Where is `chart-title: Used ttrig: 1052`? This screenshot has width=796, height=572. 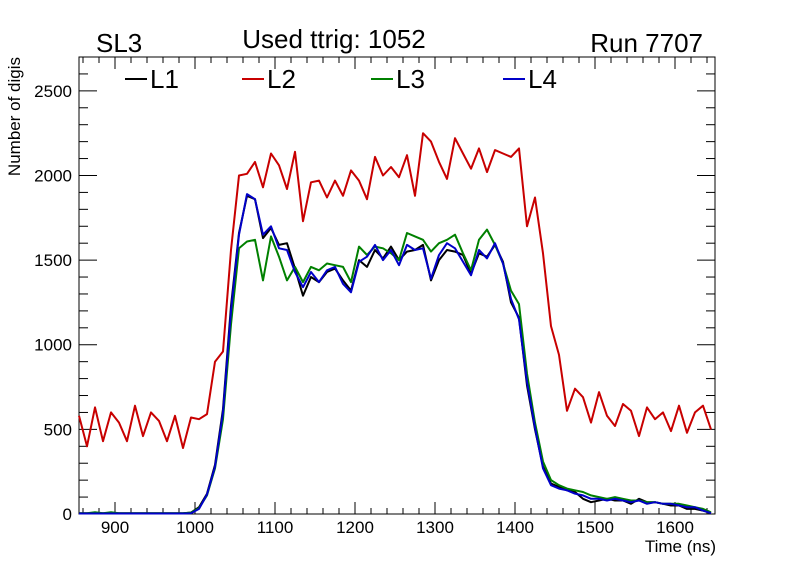
chart-title: Used ttrig: 1052 is located at coordinates (334, 39).